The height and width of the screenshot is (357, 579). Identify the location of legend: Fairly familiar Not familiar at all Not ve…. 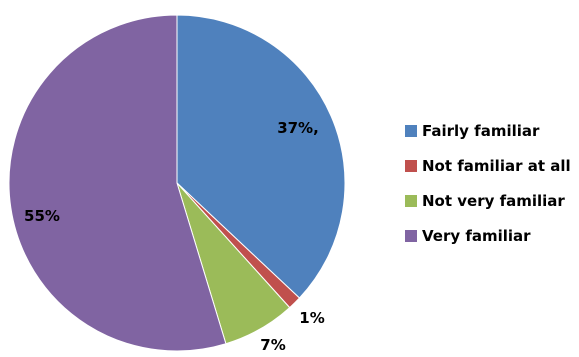
(488, 183).